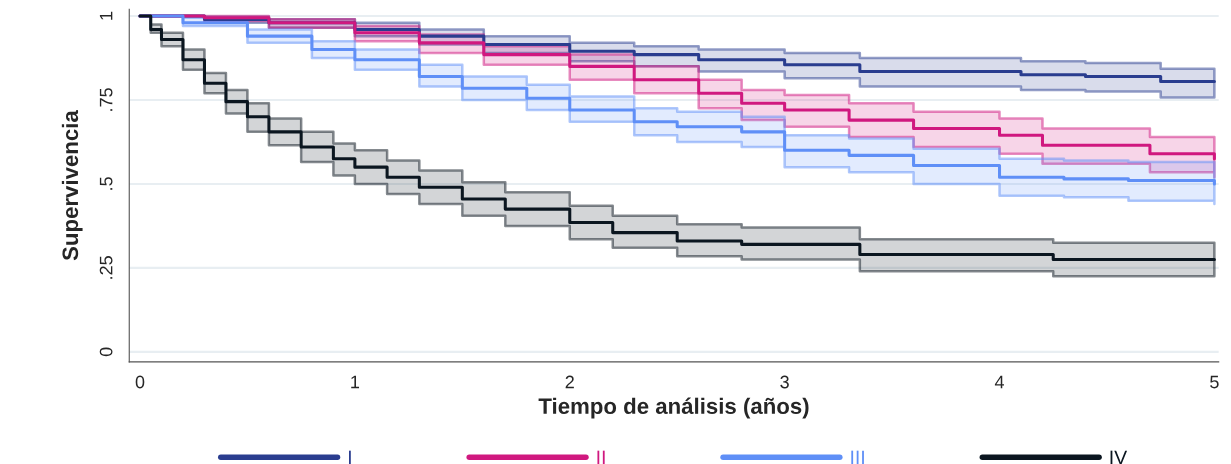 This screenshot has height=464, width=1231. I want to click on y-tick-label: .5, so click(106, 183).